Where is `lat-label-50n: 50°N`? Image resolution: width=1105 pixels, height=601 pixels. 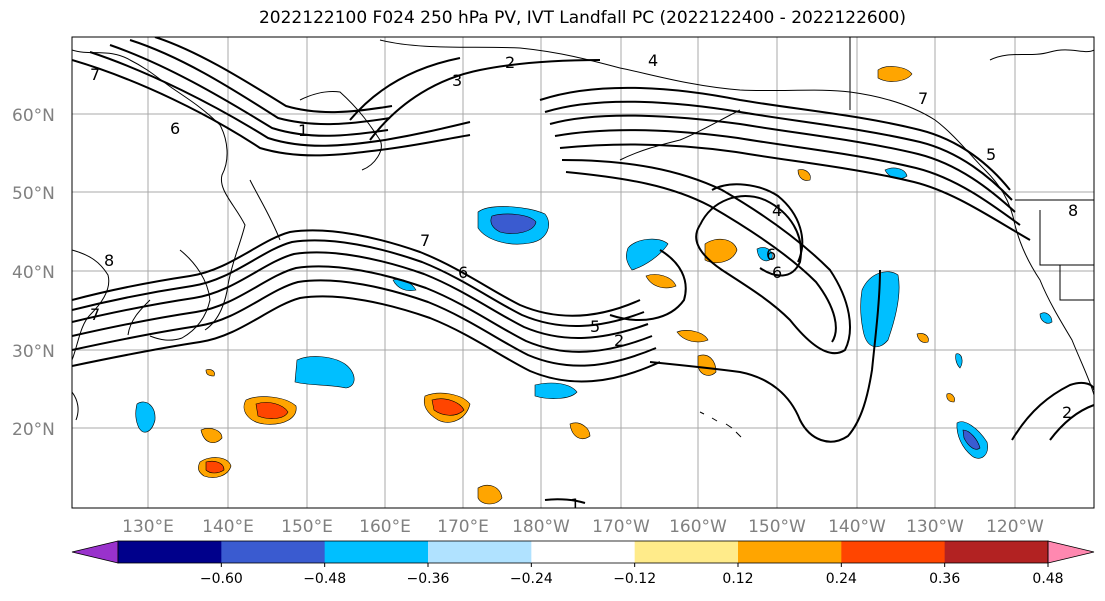
lat-label-50n: 50°N is located at coordinates (33, 194).